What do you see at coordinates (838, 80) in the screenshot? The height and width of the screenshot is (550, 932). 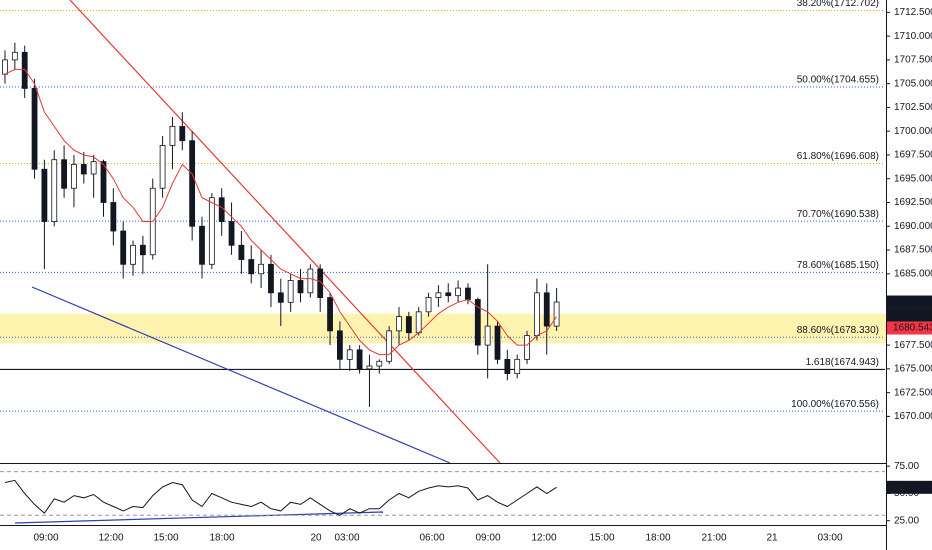 I see `fib-label: 50.00%(1704.655)` at bounding box center [838, 80].